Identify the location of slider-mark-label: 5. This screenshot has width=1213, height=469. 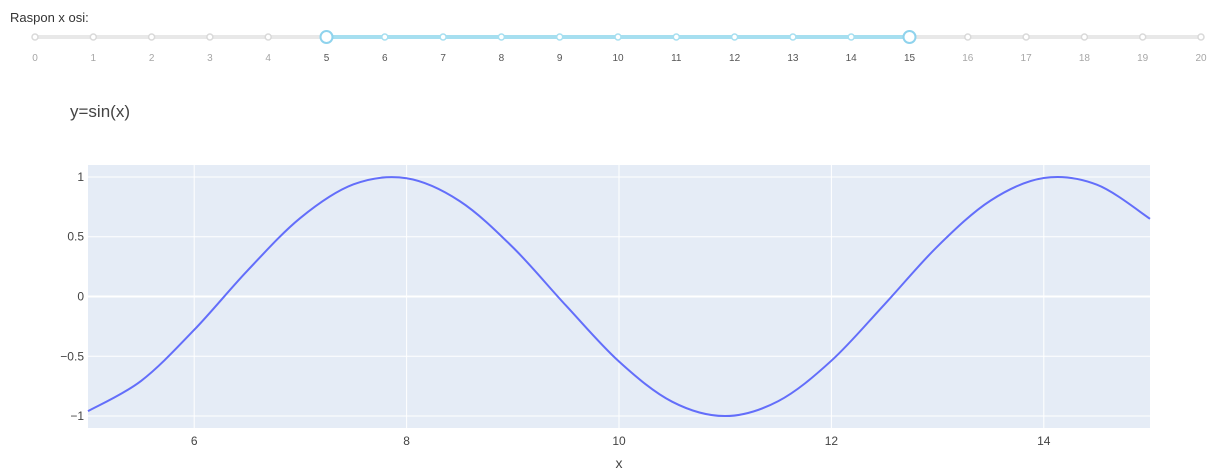
(327, 58).